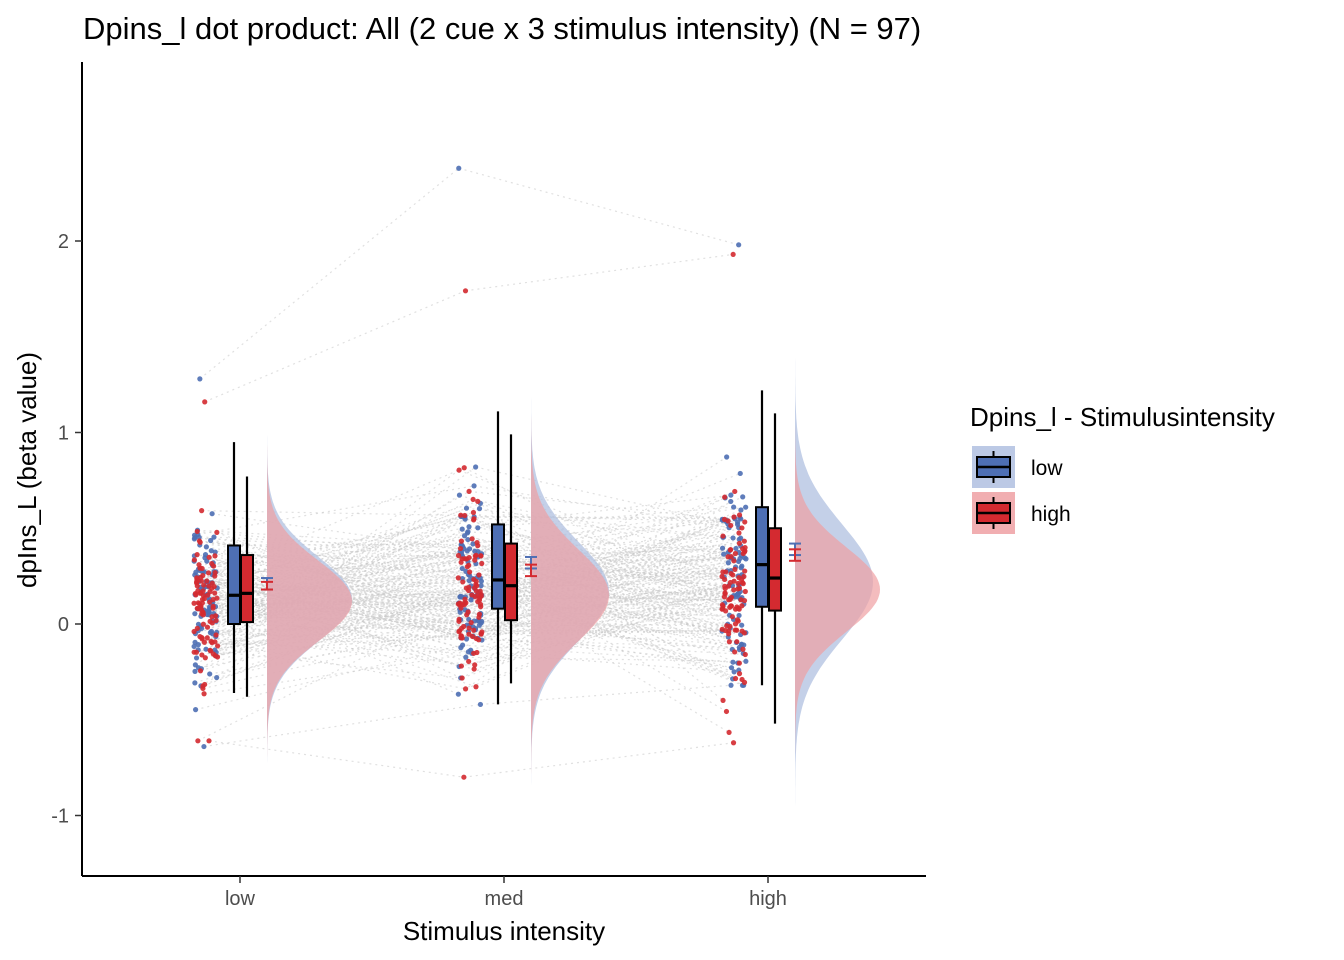  Describe the element at coordinates (1051, 514) in the screenshot. I see `legend-label-high: high` at that location.